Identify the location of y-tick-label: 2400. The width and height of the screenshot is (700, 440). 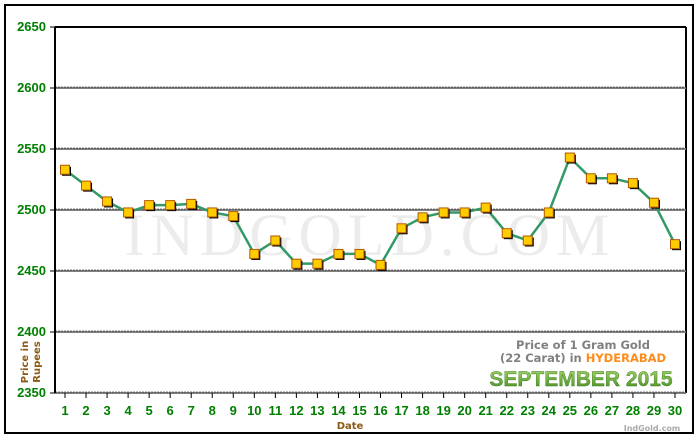
(31, 331).